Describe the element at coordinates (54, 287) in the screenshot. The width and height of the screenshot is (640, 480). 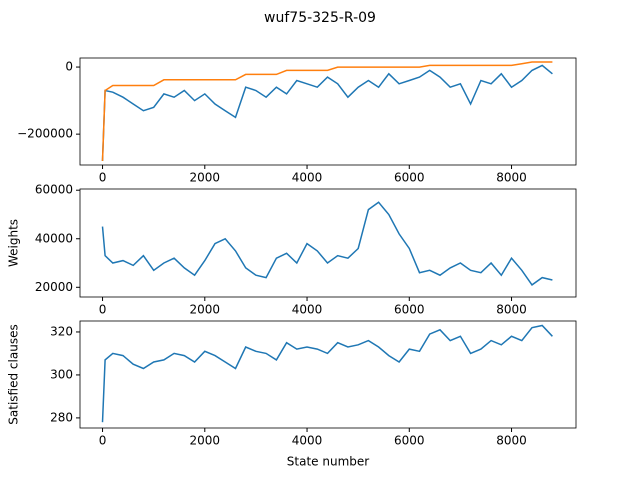
I see `y-tick-label: 20000` at that location.